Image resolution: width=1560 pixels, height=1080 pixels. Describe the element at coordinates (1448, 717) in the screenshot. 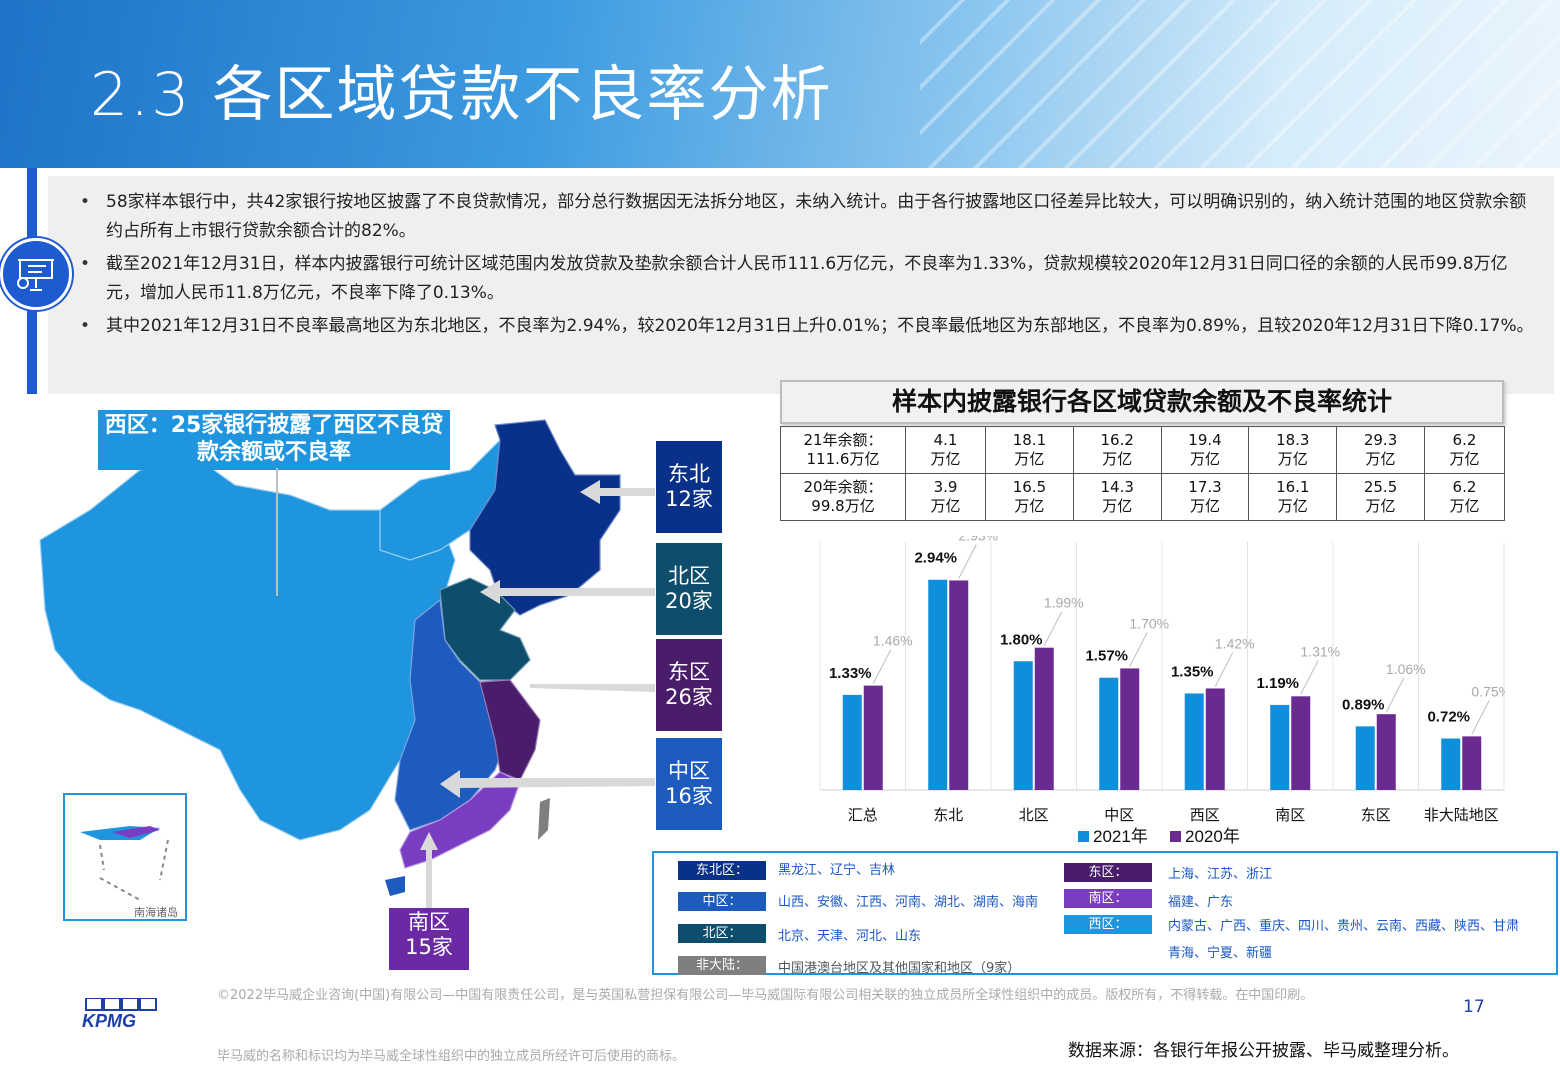

I see `data-label-2021: 0.72%` at that location.